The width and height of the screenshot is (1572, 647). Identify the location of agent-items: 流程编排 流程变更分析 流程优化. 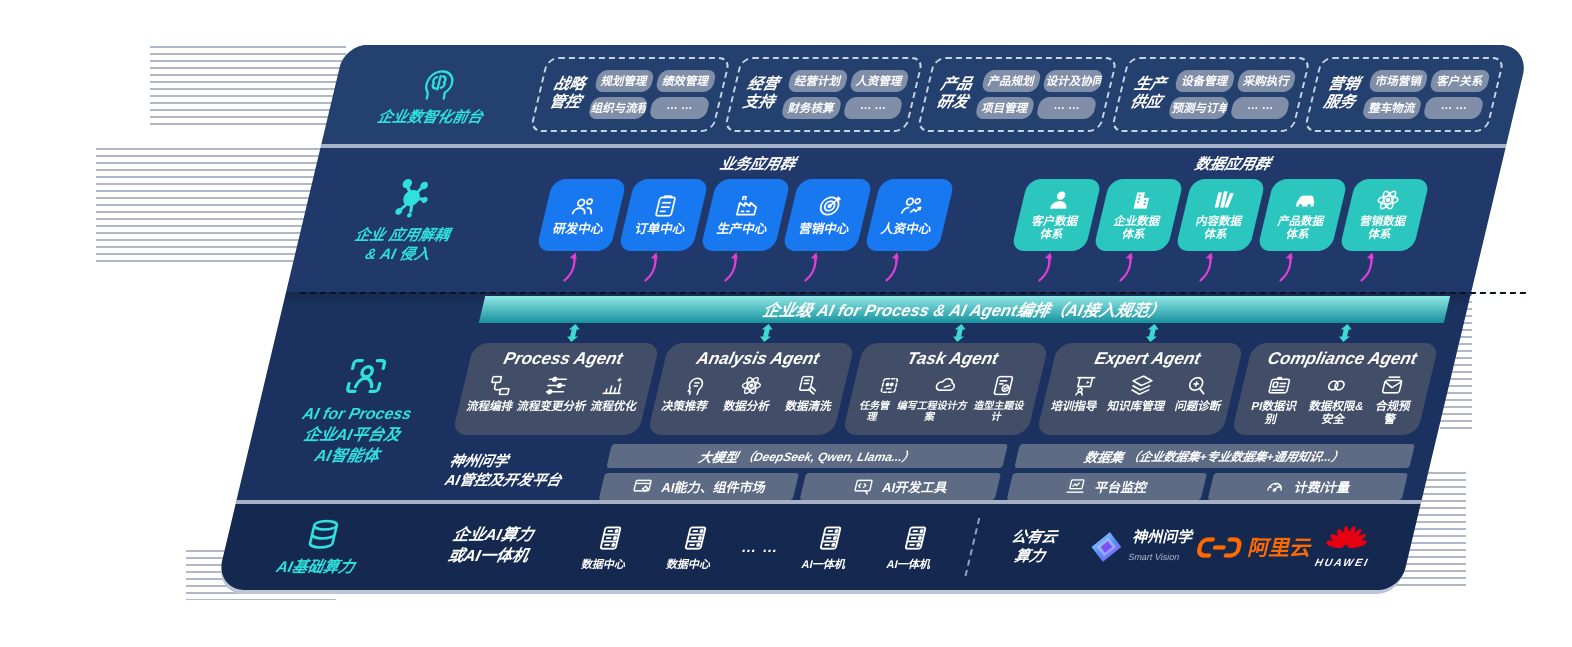
(551, 407).